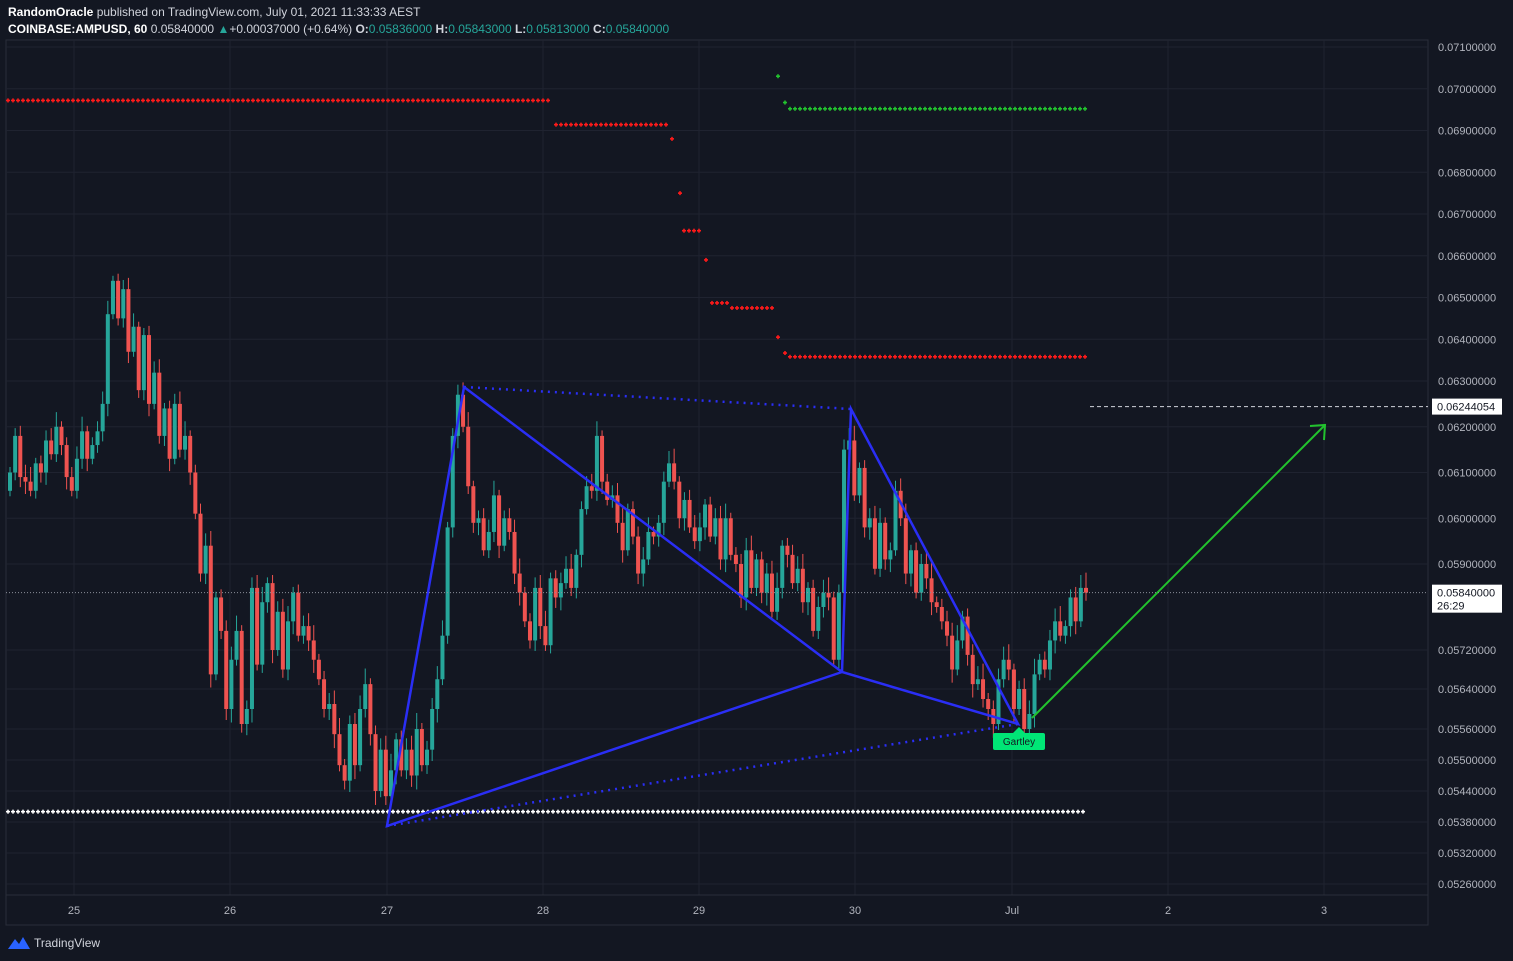 Image resolution: width=1513 pixels, height=961 pixels. I want to click on author-name: RandomOracle, so click(51, 12).